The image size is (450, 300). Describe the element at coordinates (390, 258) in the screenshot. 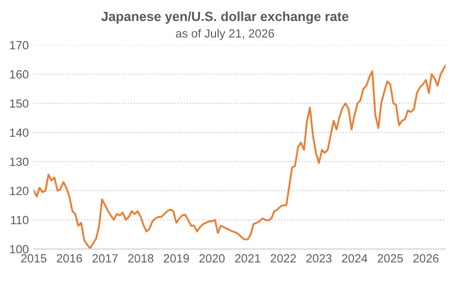

I see `x-tick-label: 2025` at that location.